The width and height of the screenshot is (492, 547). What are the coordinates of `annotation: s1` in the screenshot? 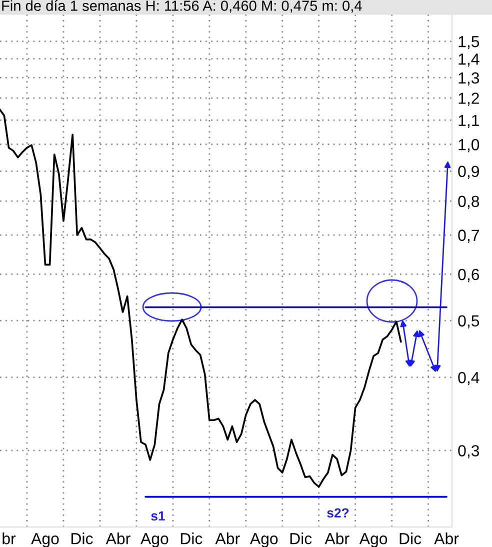 It's located at (158, 516).